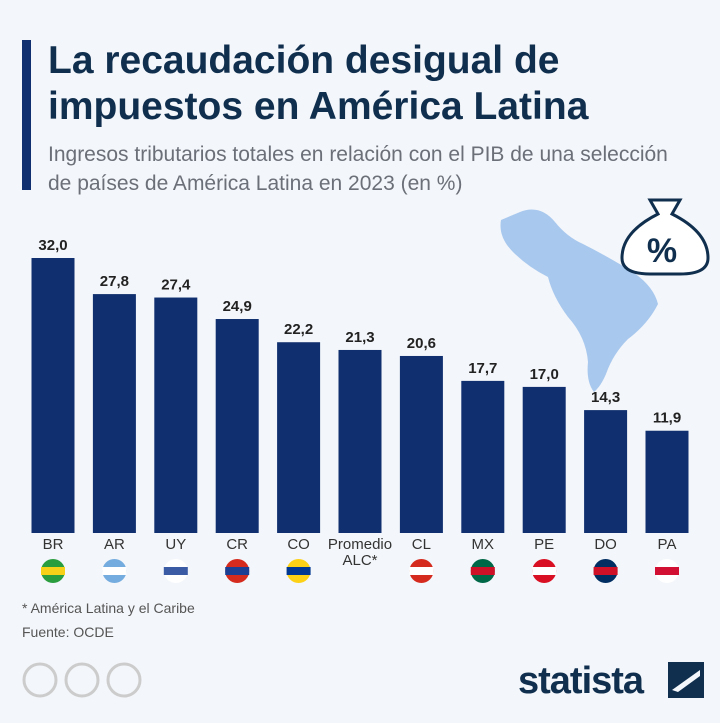 This screenshot has height=723, width=720. What do you see at coordinates (237, 306) in the screenshot?
I see `value-label: 24,9` at bounding box center [237, 306].